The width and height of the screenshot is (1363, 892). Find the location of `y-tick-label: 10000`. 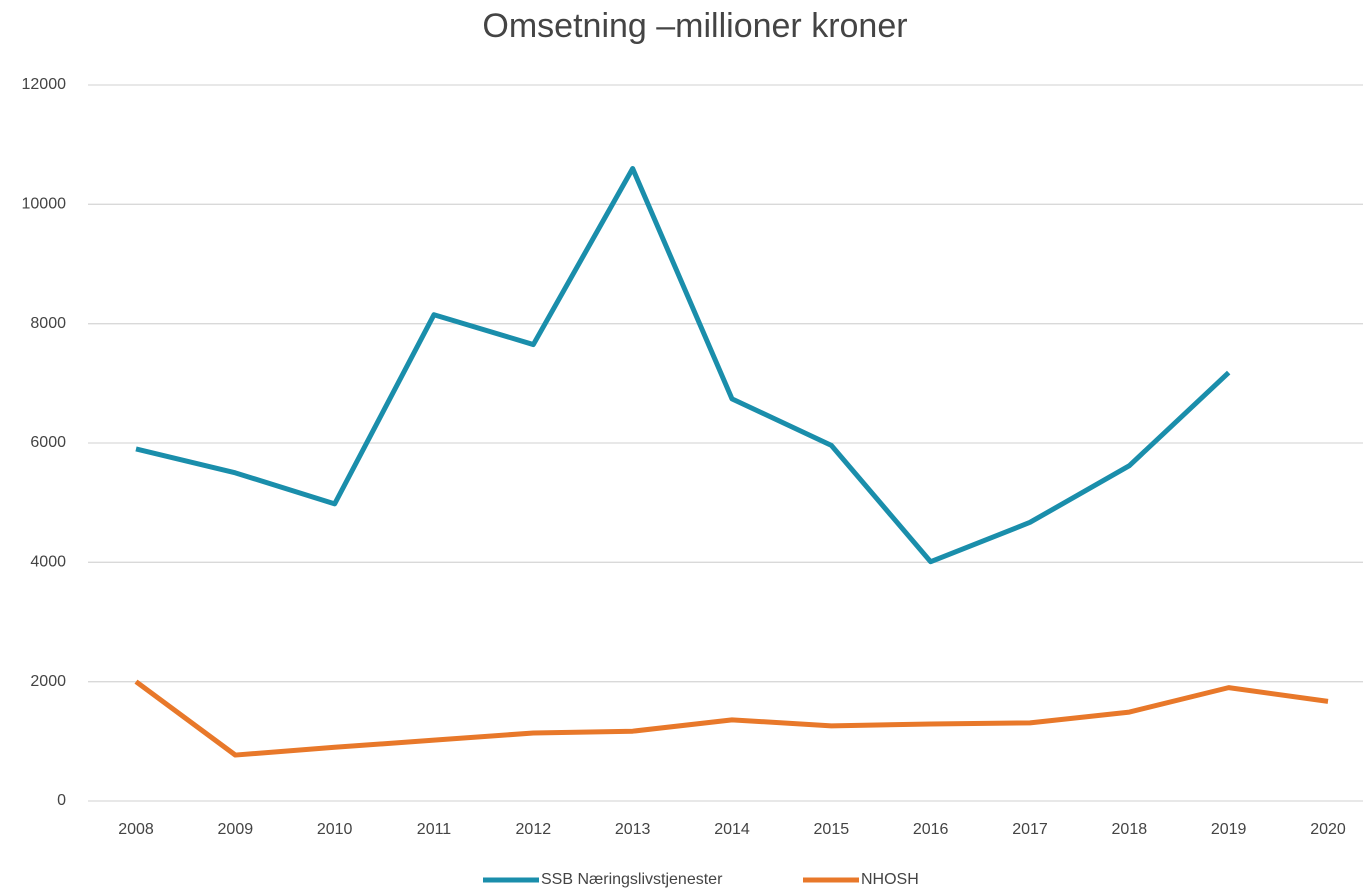

y-tick-label: 10000 is located at coordinates (44, 204).